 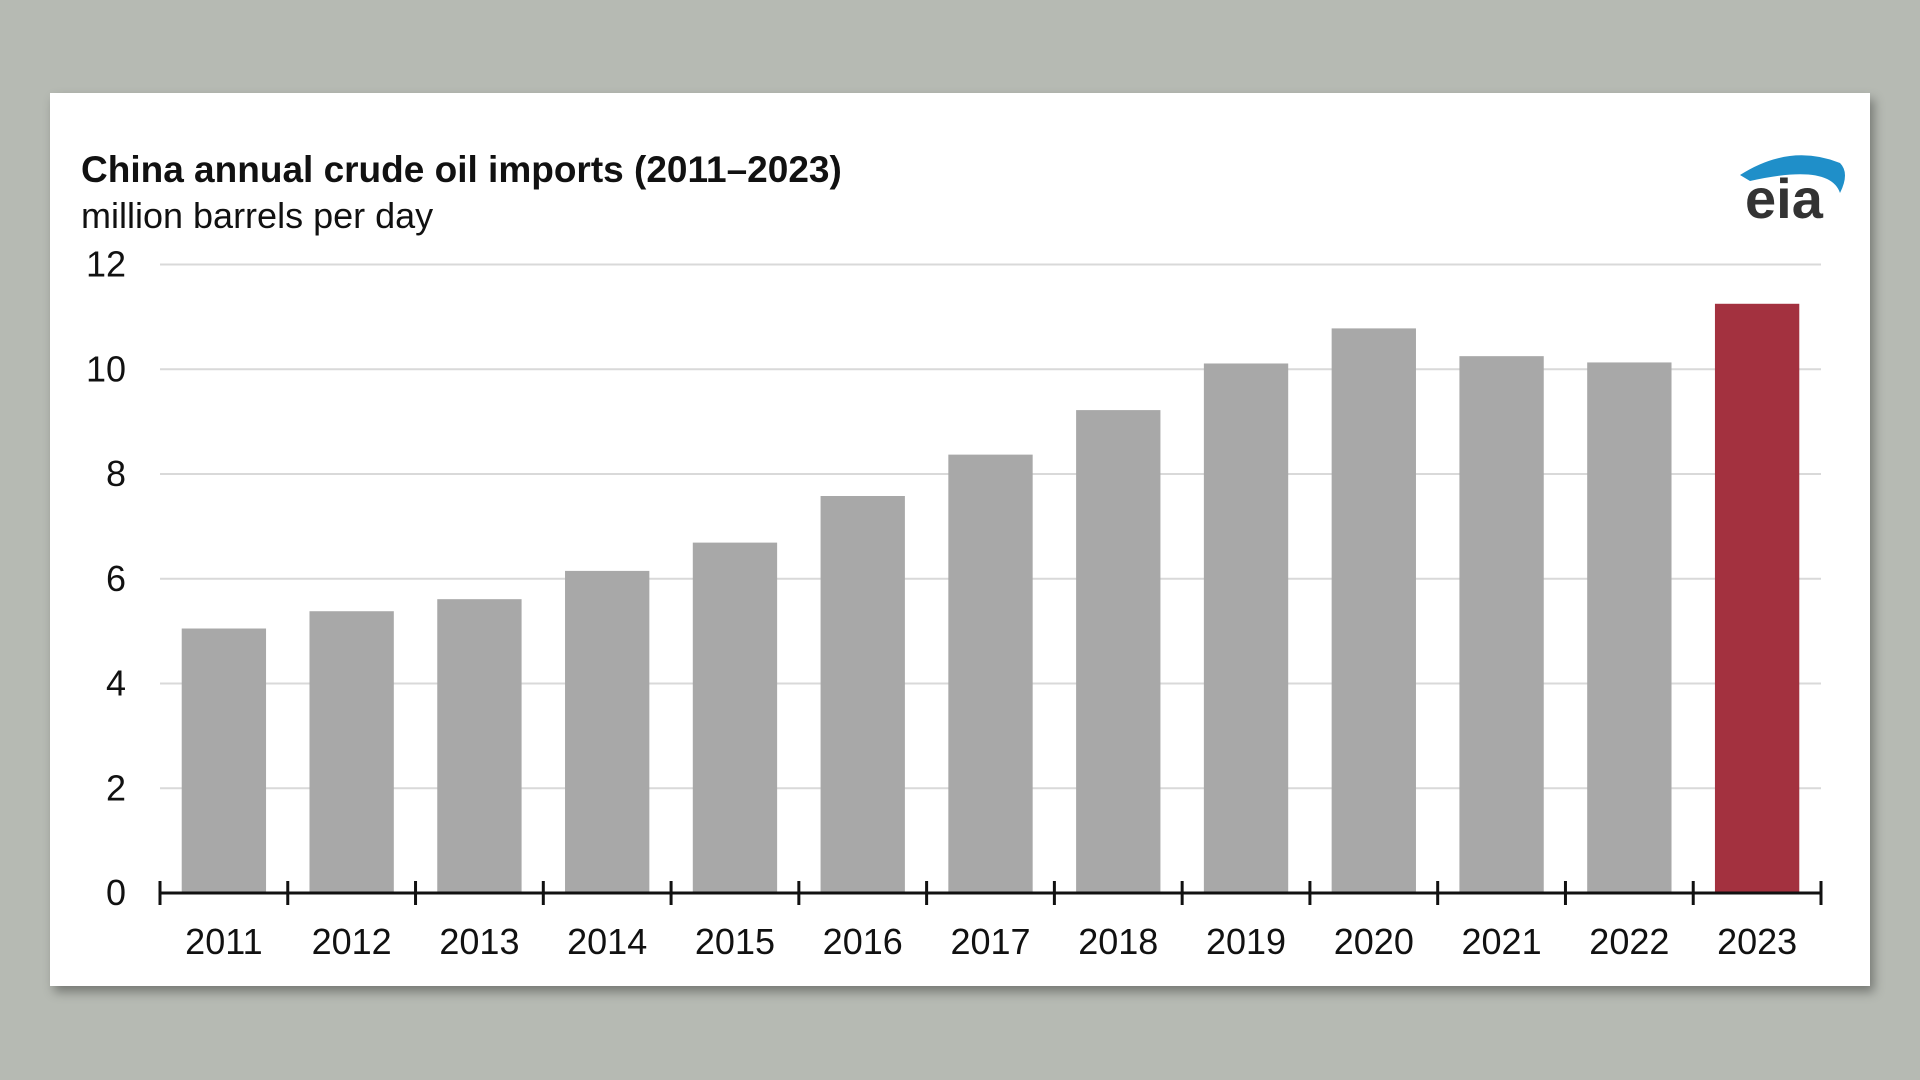 What do you see at coordinates (1118, 941) in the screenshot?
I see `x-tick-label: 2018` at bounding box center [1118, 941].